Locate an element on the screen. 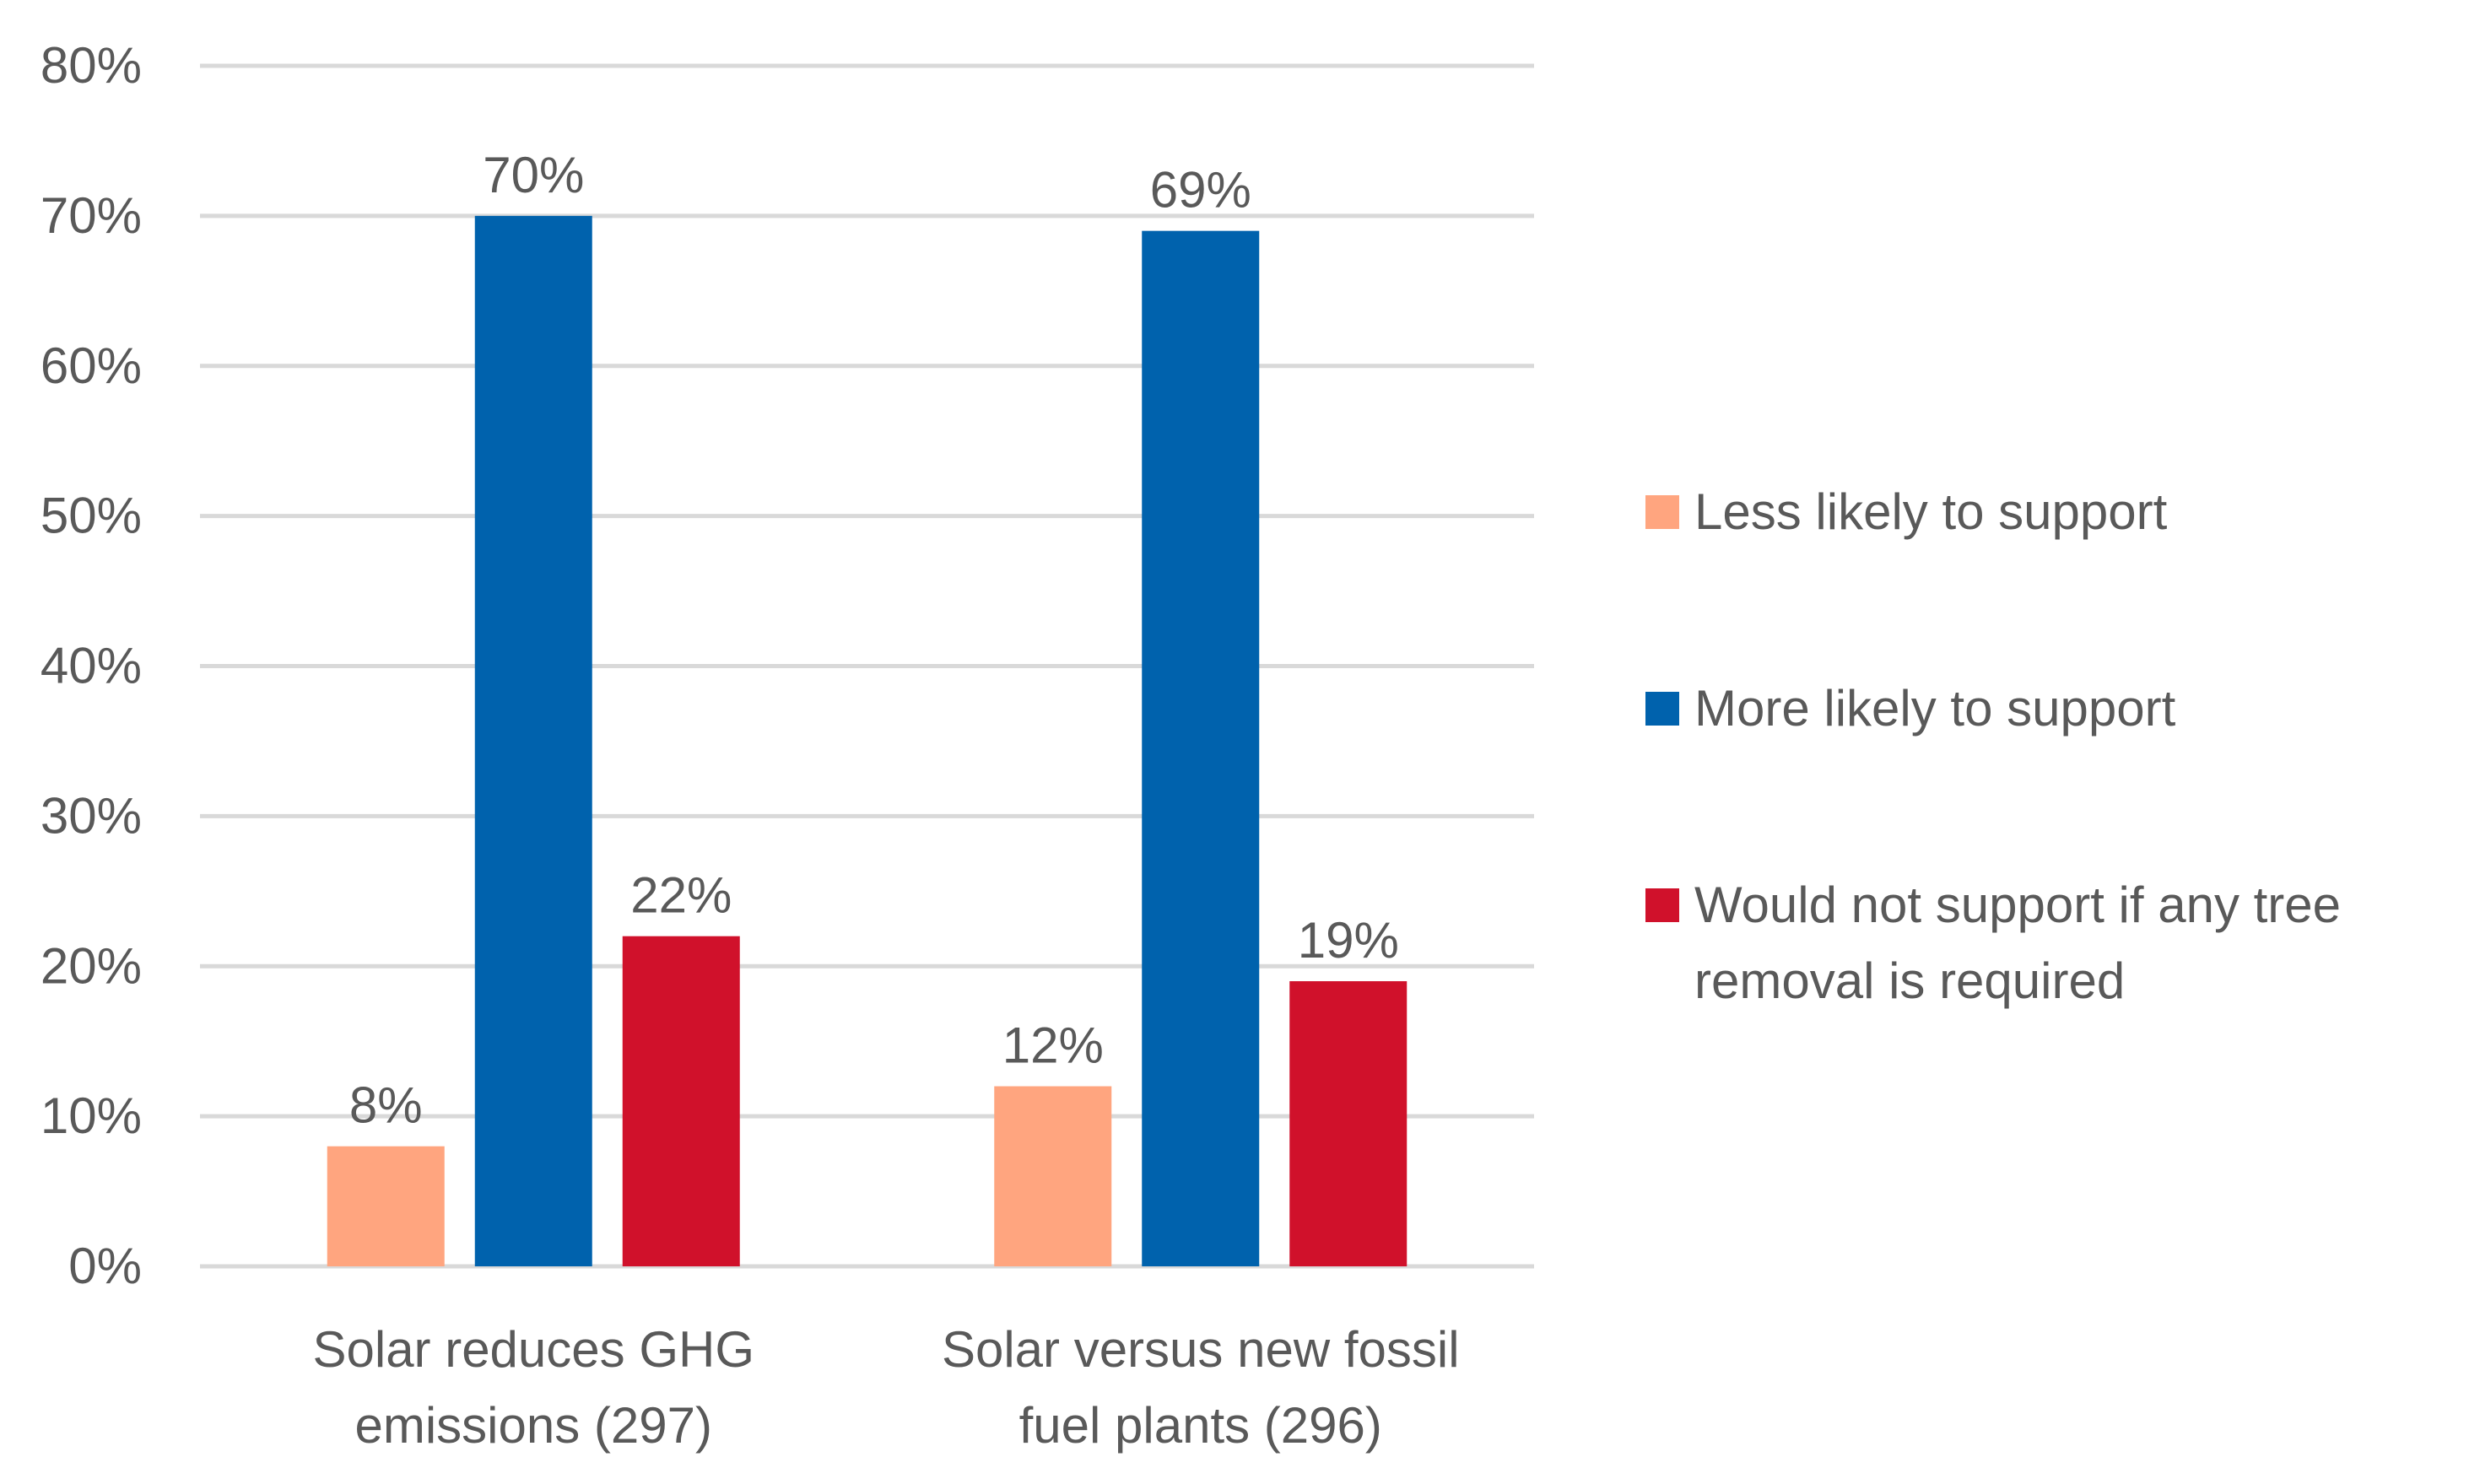  legend-label: Would not support if any tree is located at coordinates (2018, 905).